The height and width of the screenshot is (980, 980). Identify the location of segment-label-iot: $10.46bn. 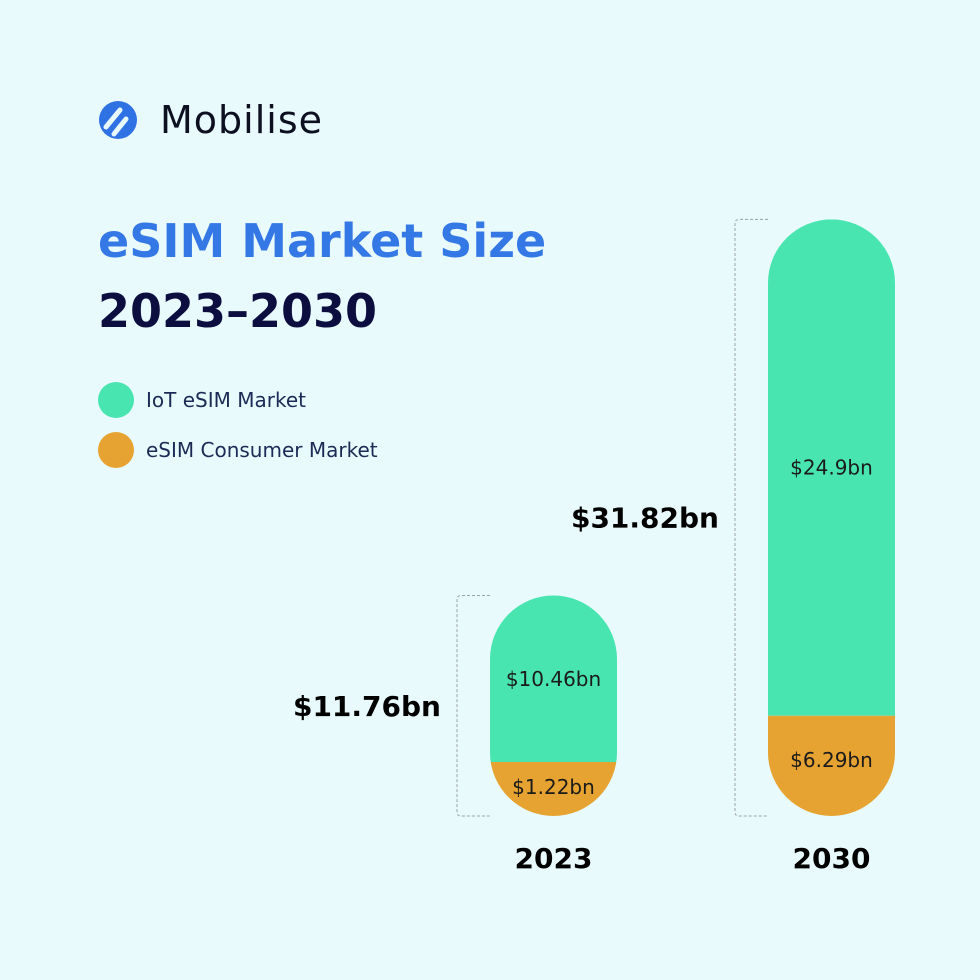
(553, 679).